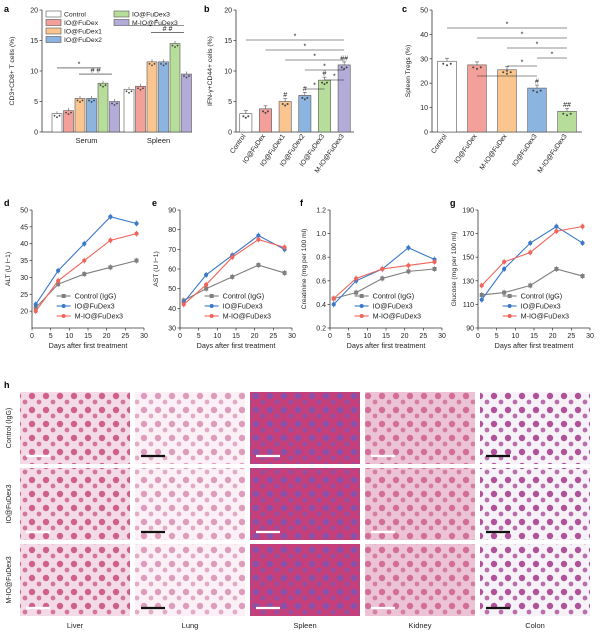  Describe the element at coordinates (454, 269) in the screenshot. I see `y-axis-label: Glucose (mg per 100 ml)` at that location.